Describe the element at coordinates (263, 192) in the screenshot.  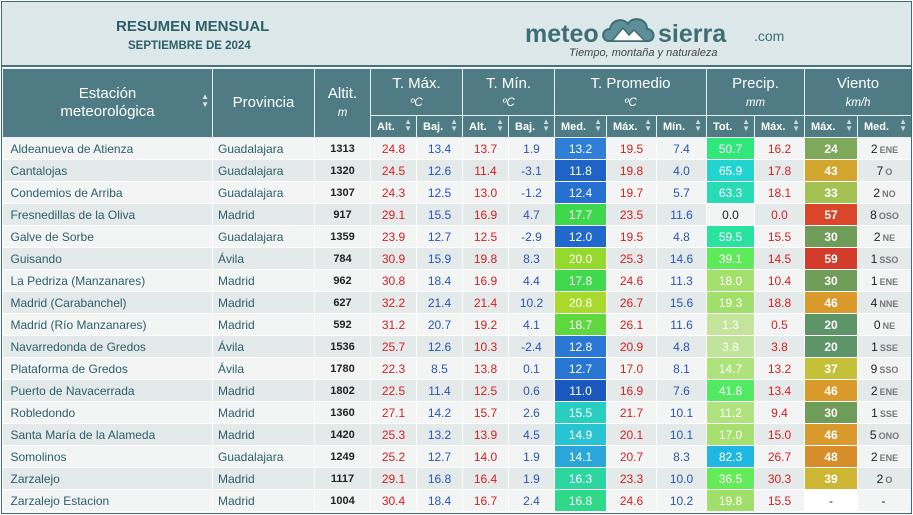
I see `province-cell: Guadalajara` at that location.